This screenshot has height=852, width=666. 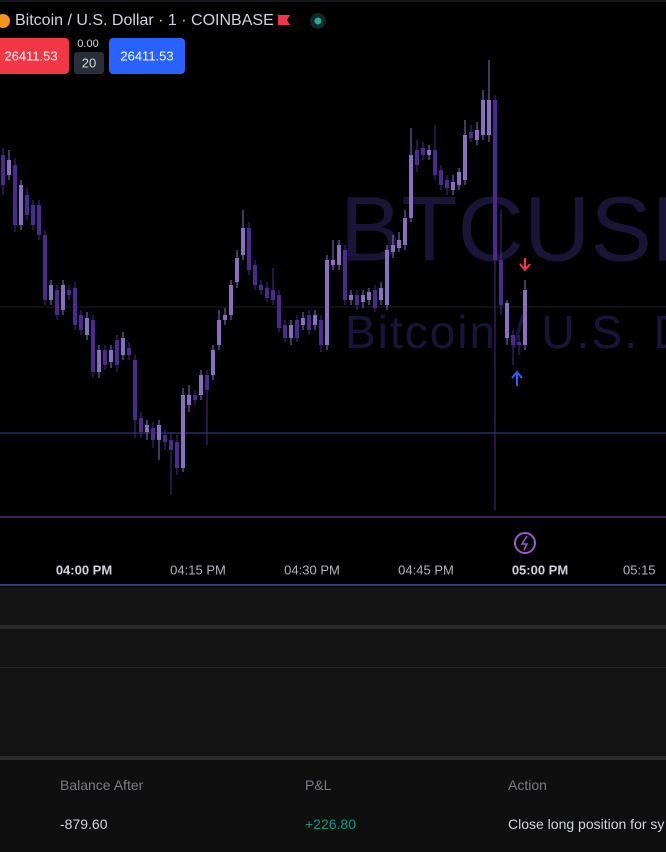 I want to click on spread: 0.00, so click(x=87, y=44).